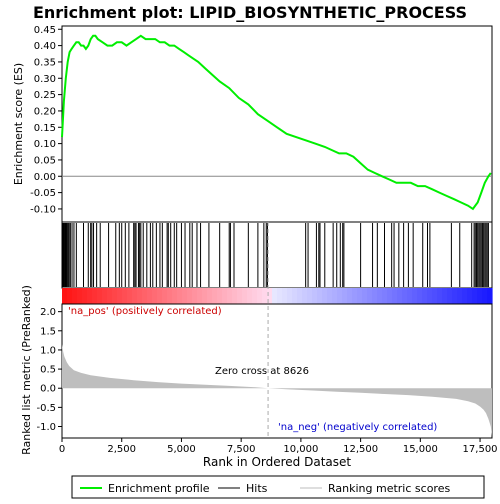 This screenshot has width=500, height=504. Describe the element at coordinates (357, 427) in the screenshot. I see `negative-correlation-label: 'na_neg' (negatively correlated)` at that location.